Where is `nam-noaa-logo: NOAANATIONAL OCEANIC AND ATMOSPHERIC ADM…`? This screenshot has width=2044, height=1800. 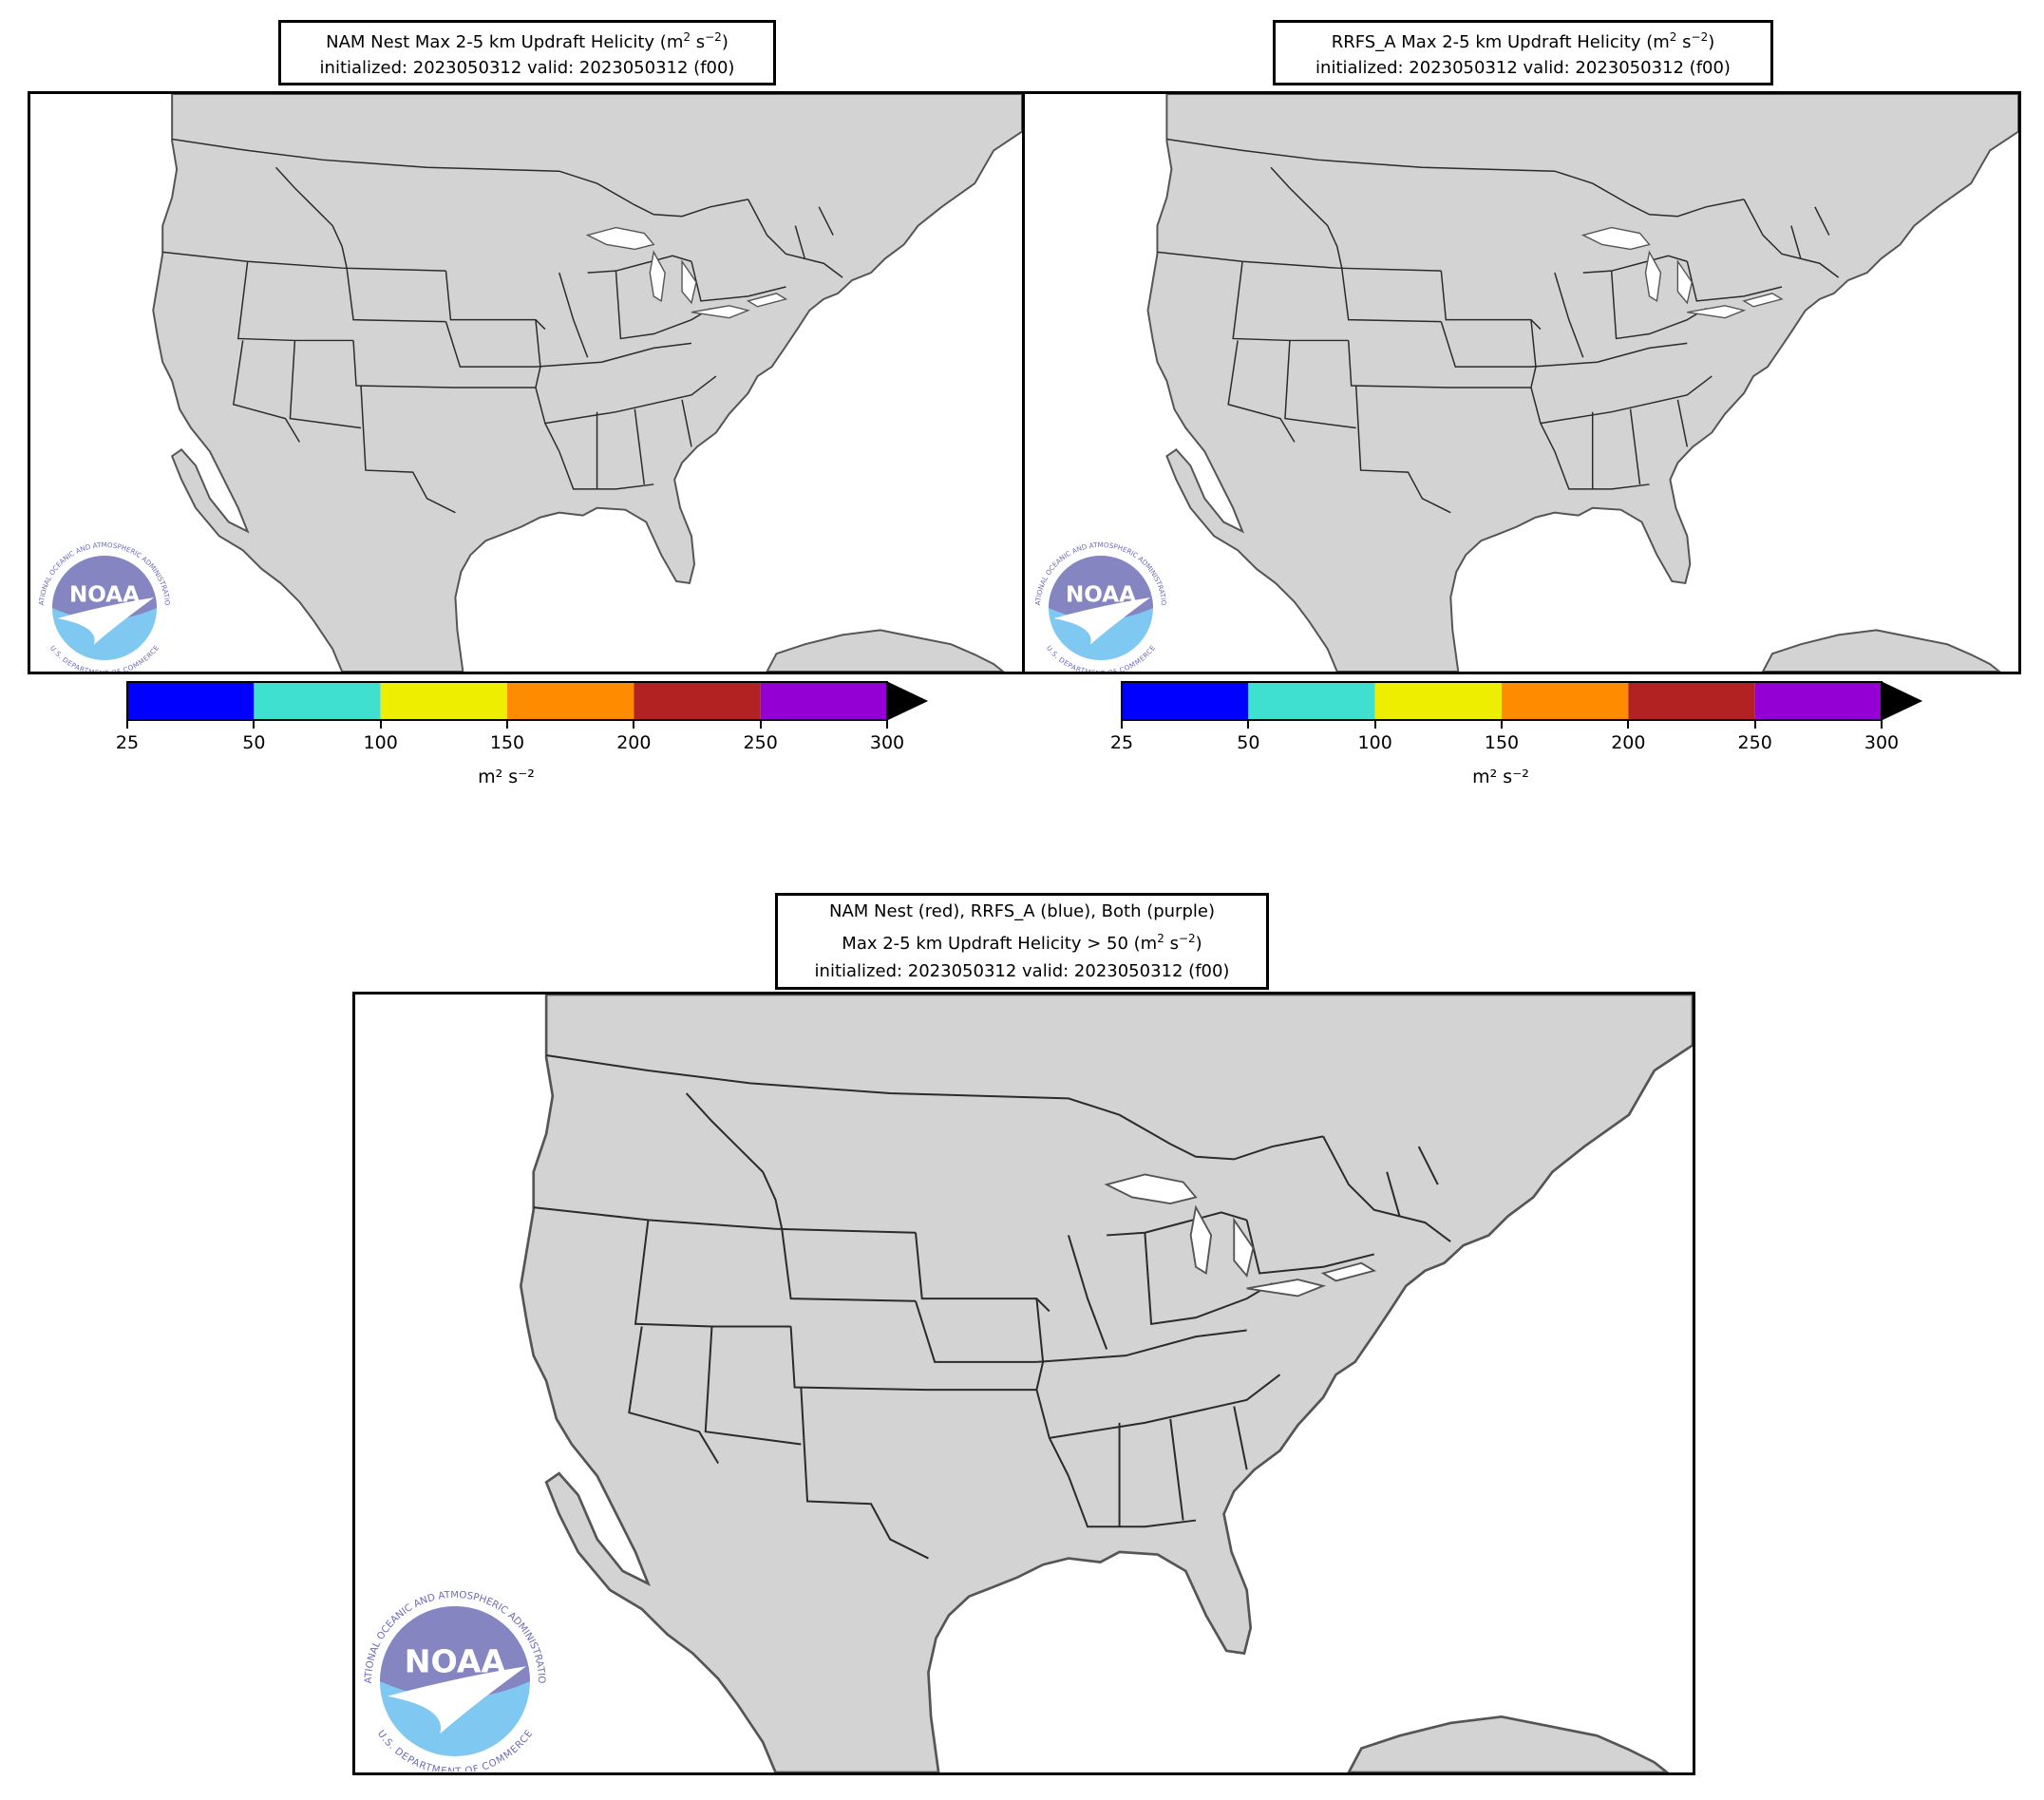
nam-noaa-logo: NOAANATIONAL OCEANIC AND ATMOSPHERIC ADM… is located at coordinates (104, 606).